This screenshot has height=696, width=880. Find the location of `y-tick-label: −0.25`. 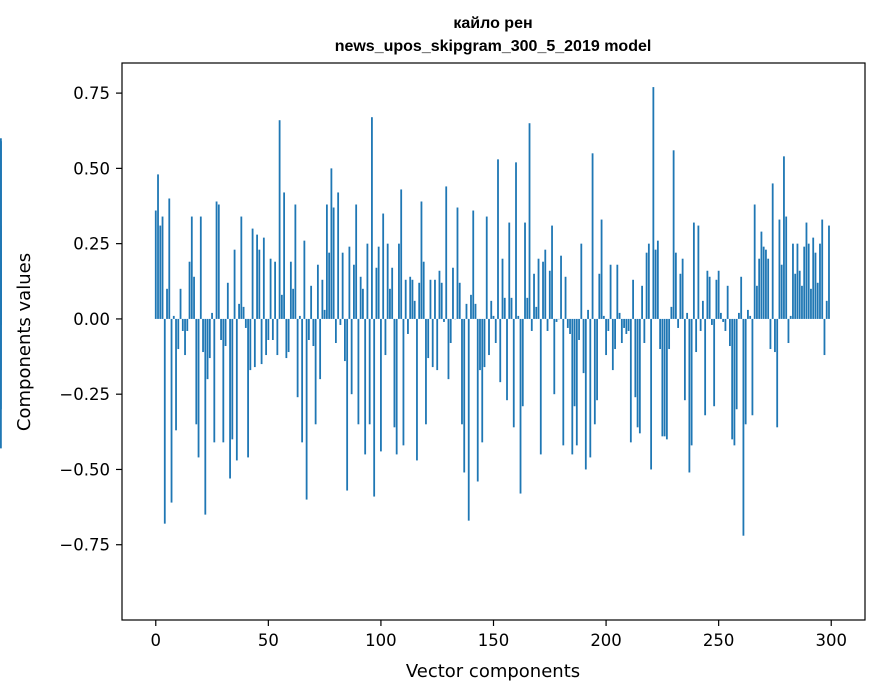

y-tick-label: −0.25 is located at coordinates (84, 394).